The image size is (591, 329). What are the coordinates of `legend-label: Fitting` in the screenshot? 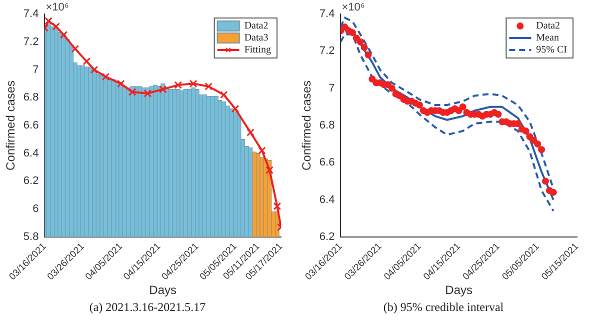 It's located at (258, 50).